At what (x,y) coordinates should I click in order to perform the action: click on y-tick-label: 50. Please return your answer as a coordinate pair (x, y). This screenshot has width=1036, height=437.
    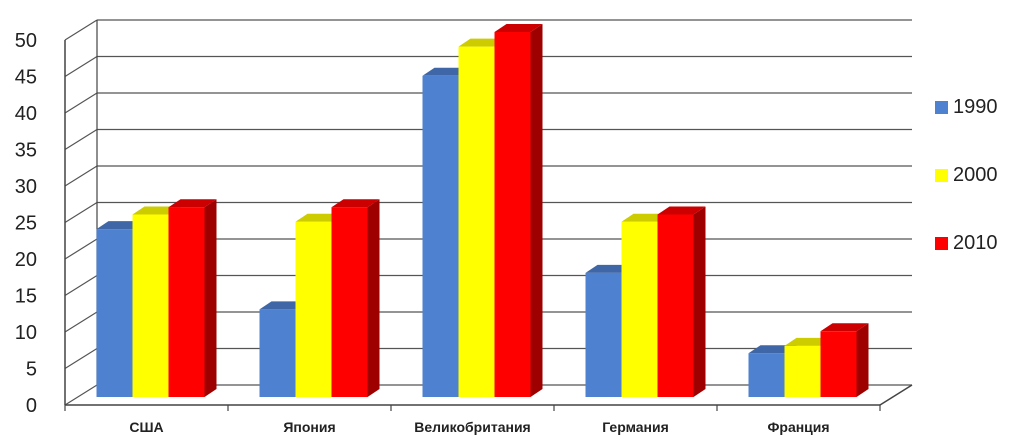
    Looking at the image, I should click on (26, 41).